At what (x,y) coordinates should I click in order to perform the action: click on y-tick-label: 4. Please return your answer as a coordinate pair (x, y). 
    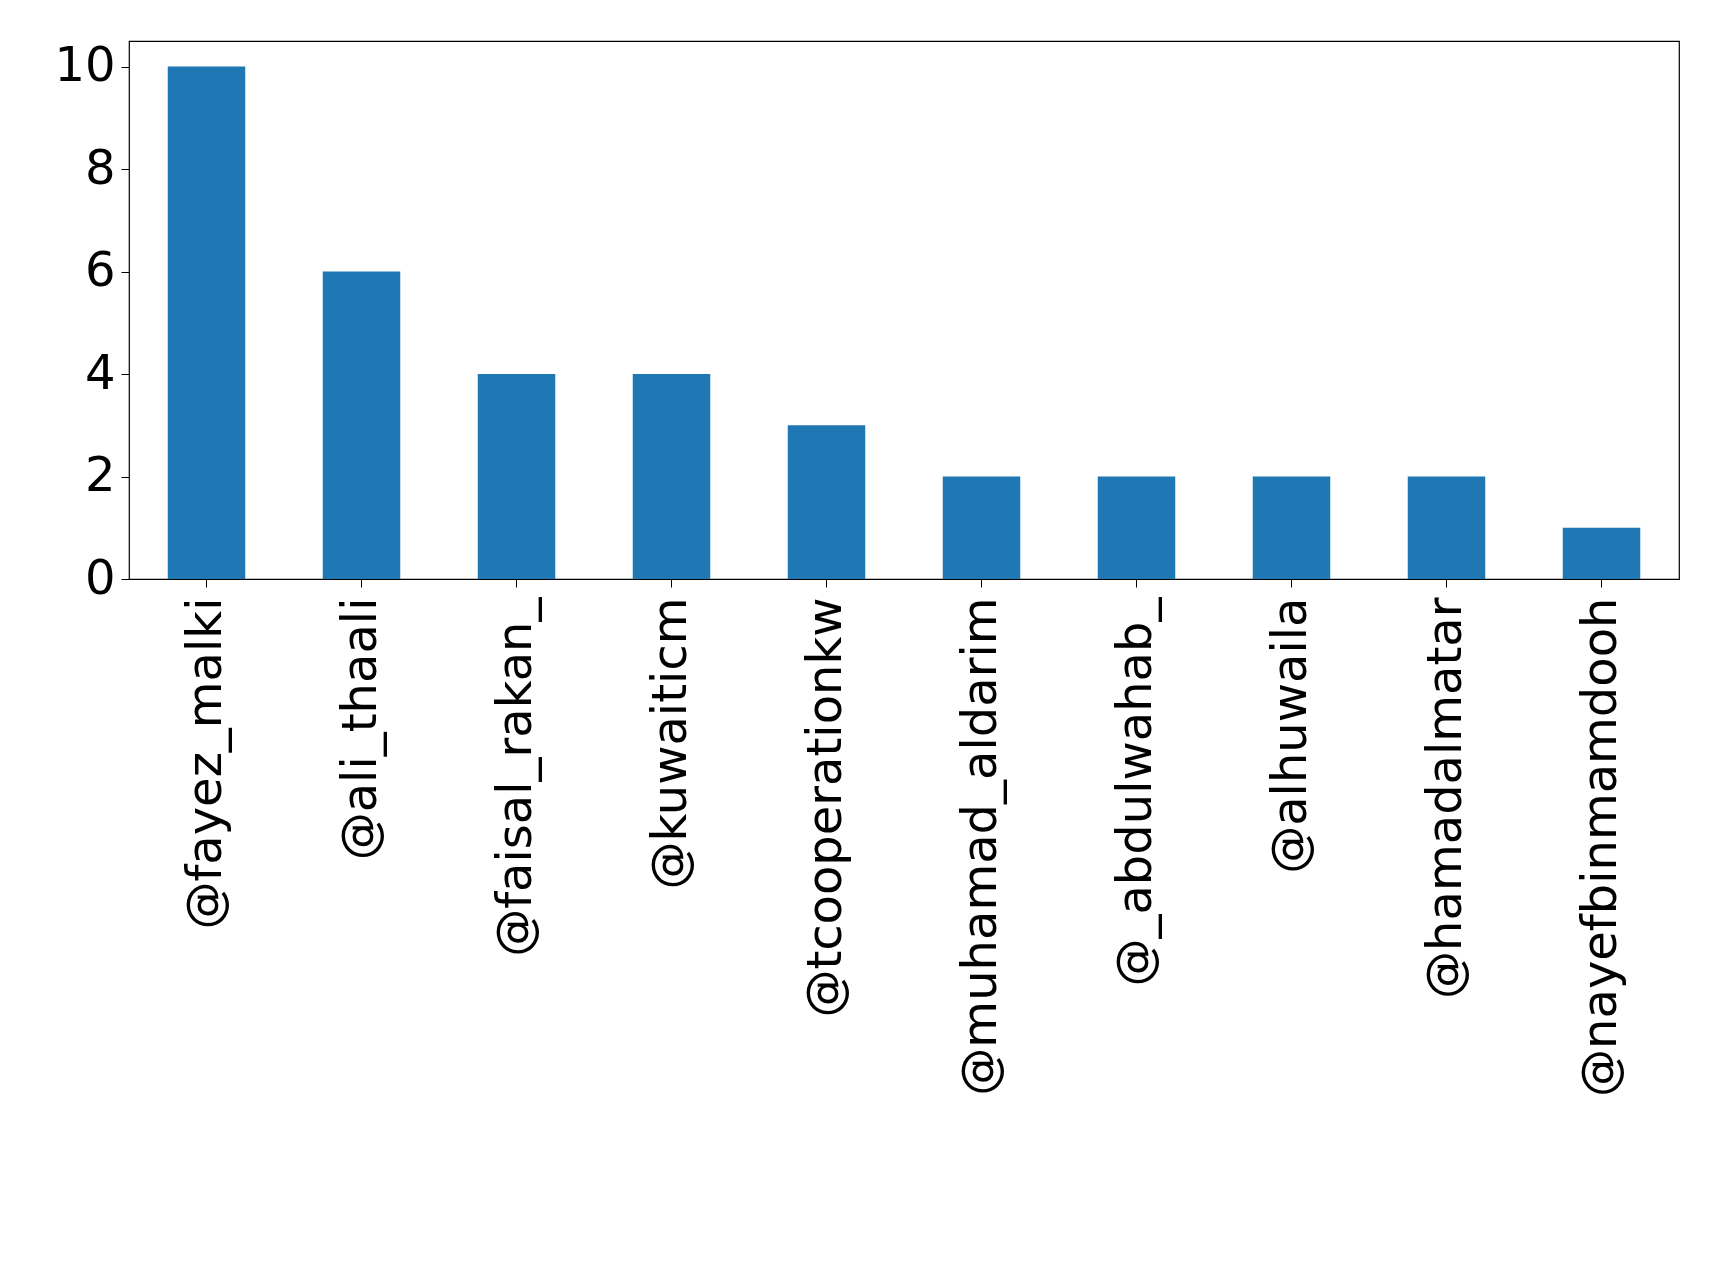
    Looking at the image, I should click on (100, 371).